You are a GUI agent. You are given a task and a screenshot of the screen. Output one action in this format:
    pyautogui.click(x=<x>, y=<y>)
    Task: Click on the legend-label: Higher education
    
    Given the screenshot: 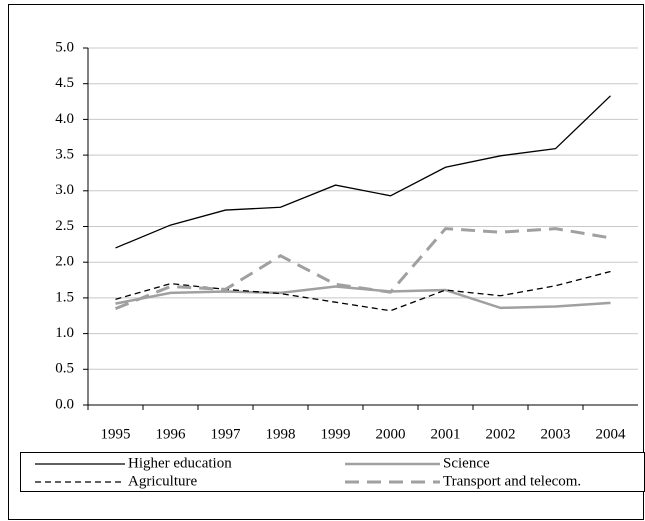 What is the action you would take?
    pyautogui.click(x=180, y=463)
    